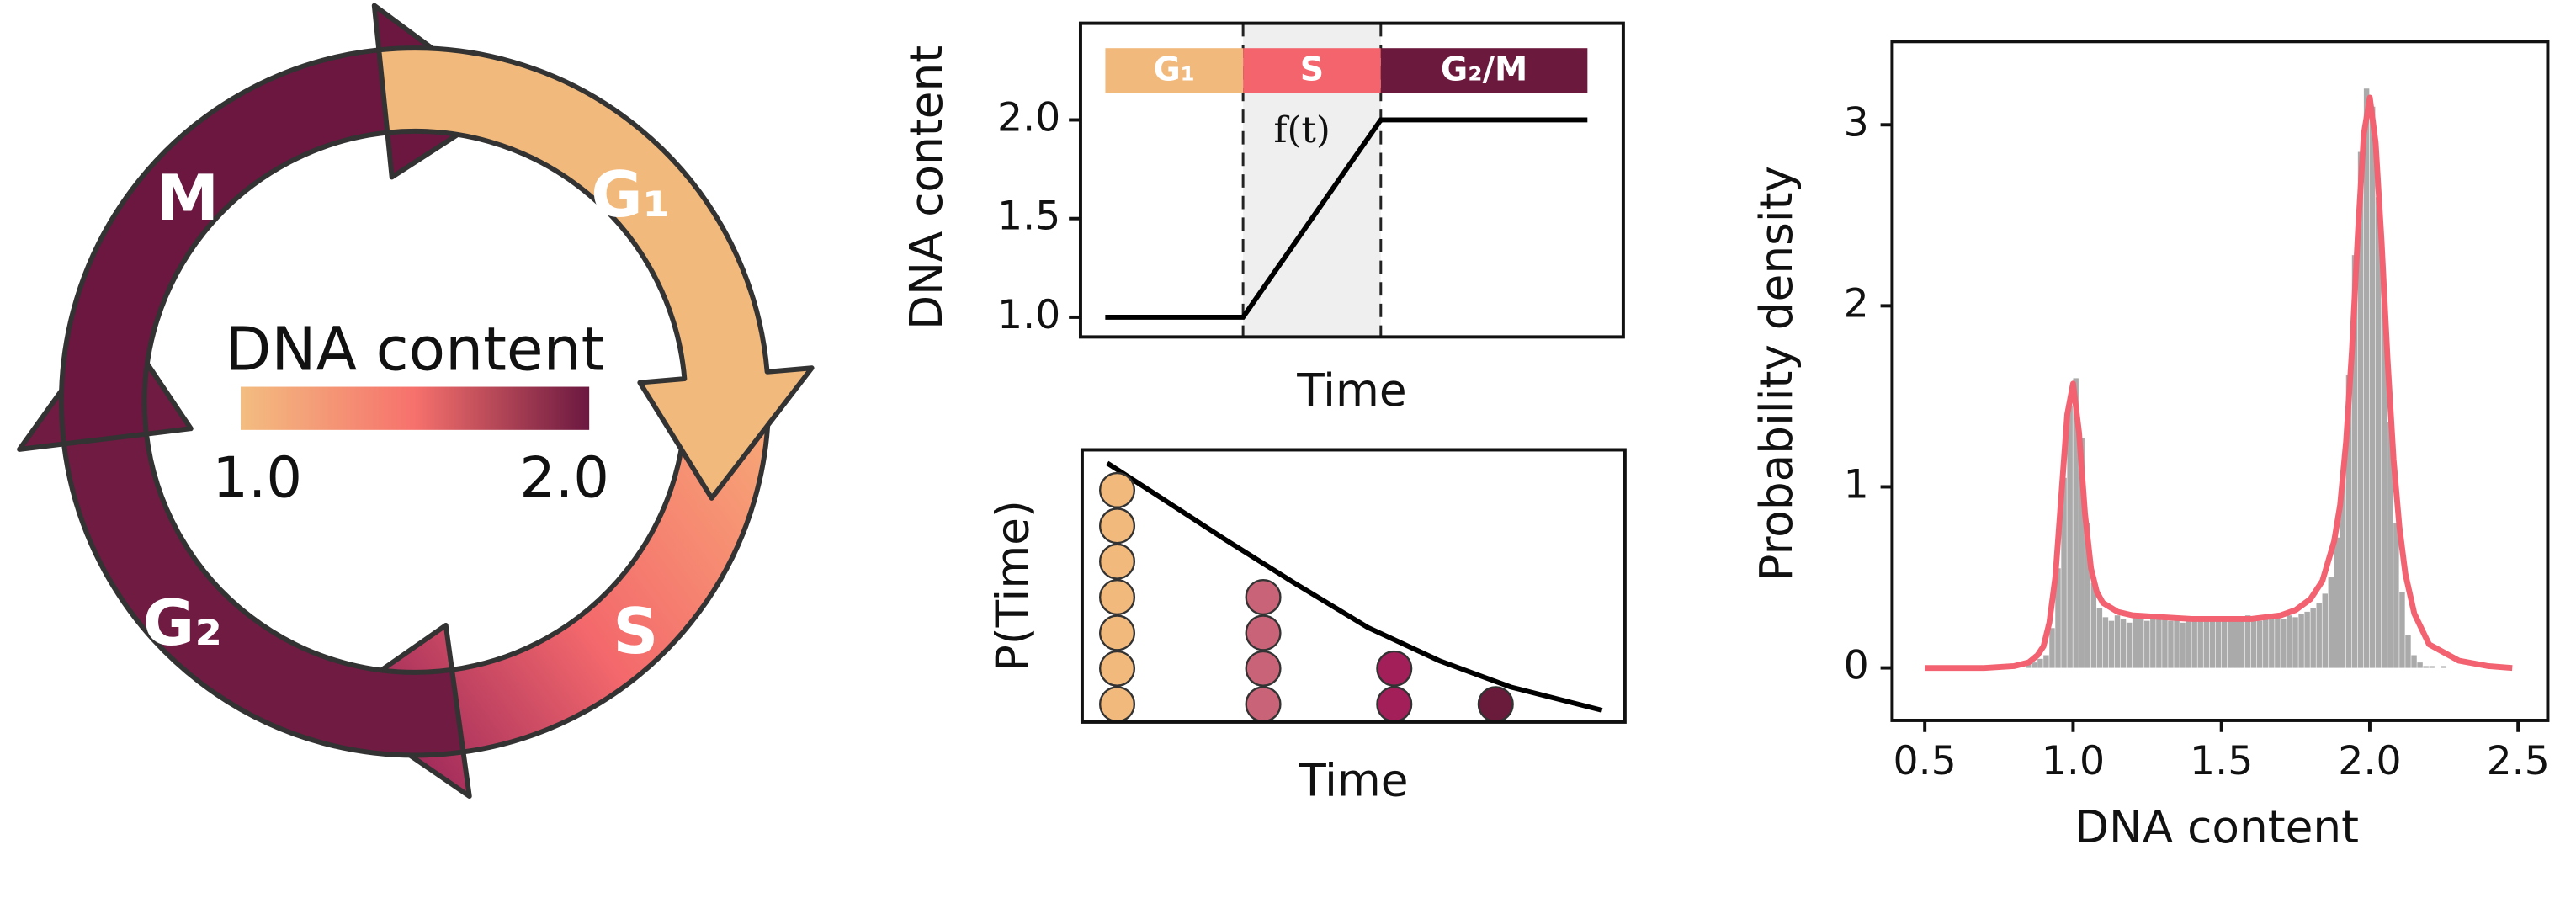 Image resolution: width=2576 pixels, height=898 pixels. I want to click on plot-frame, so click(1351, 180).